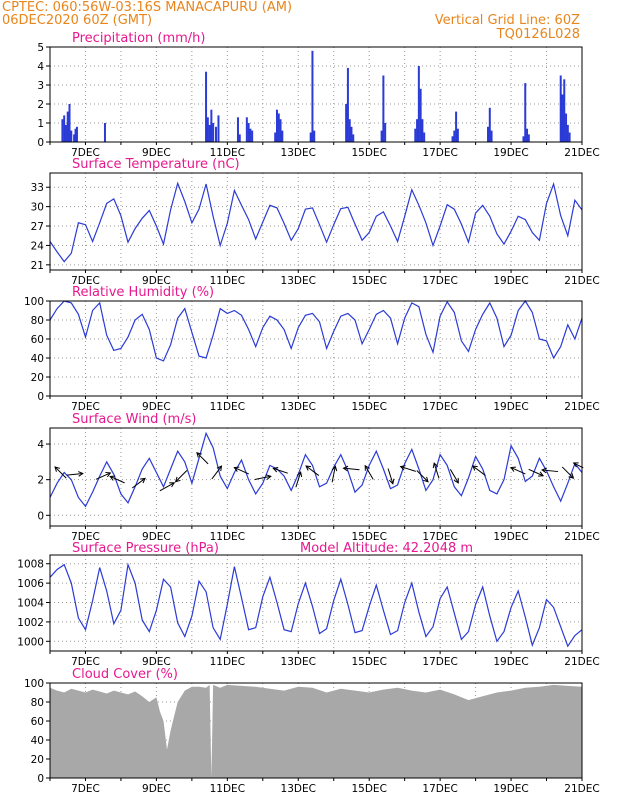 The width and height of the screenshot is (618, 800). Describe the element at coordinates (134, 419) in the screenshot. I see `panel-title: Surface Wind (m/s)` at that location.